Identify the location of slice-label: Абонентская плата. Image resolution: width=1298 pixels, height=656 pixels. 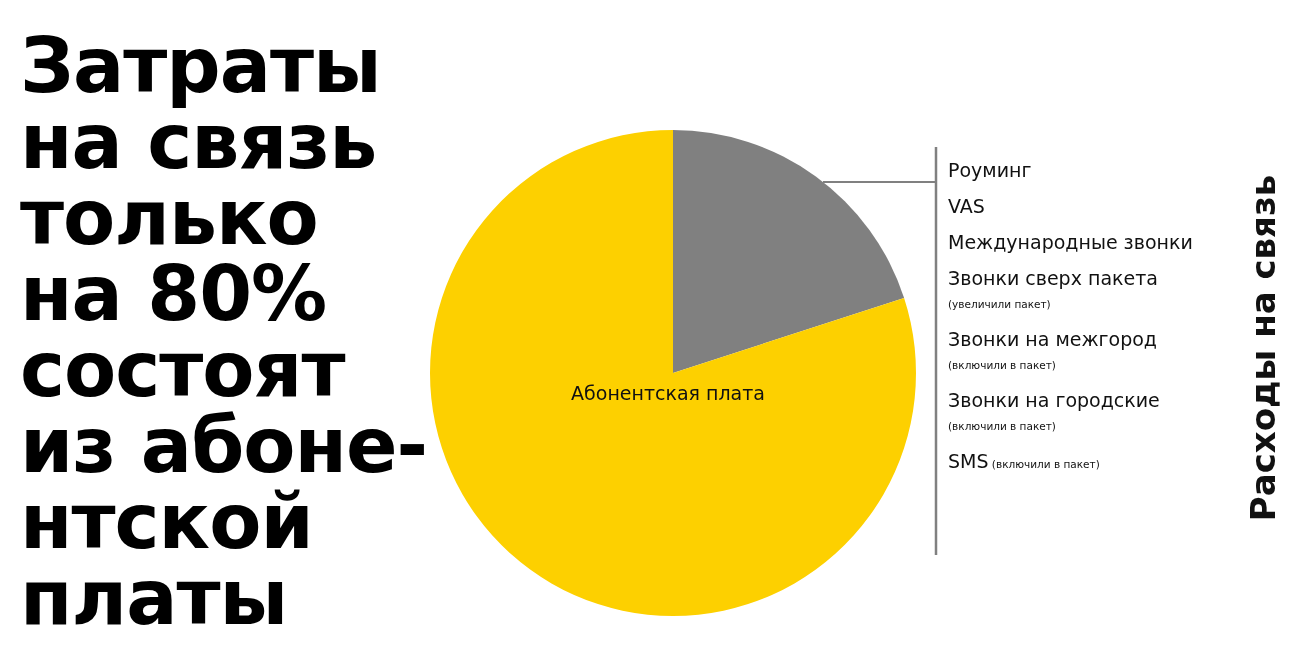
(668, 393).